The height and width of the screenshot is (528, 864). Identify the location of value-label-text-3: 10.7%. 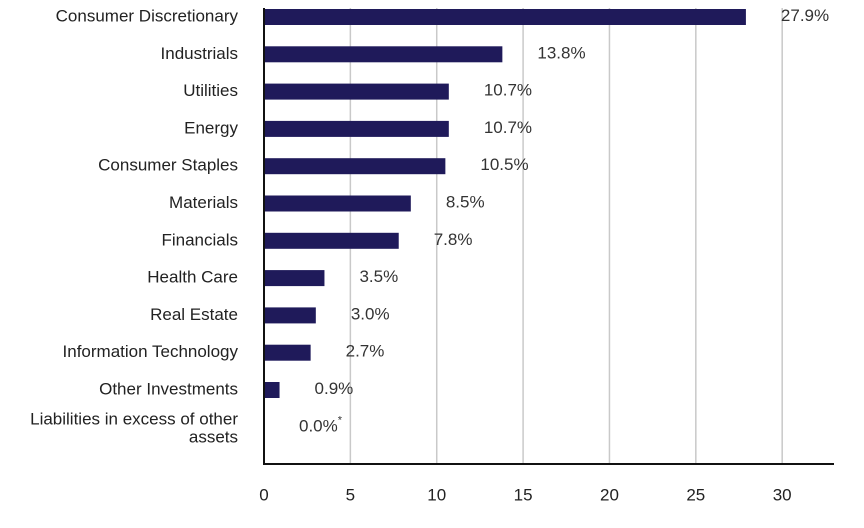
(508, 127).